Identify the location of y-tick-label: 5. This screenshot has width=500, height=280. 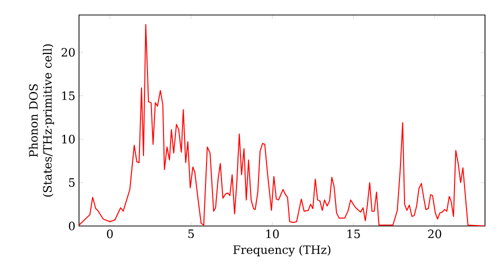
(72, 182).